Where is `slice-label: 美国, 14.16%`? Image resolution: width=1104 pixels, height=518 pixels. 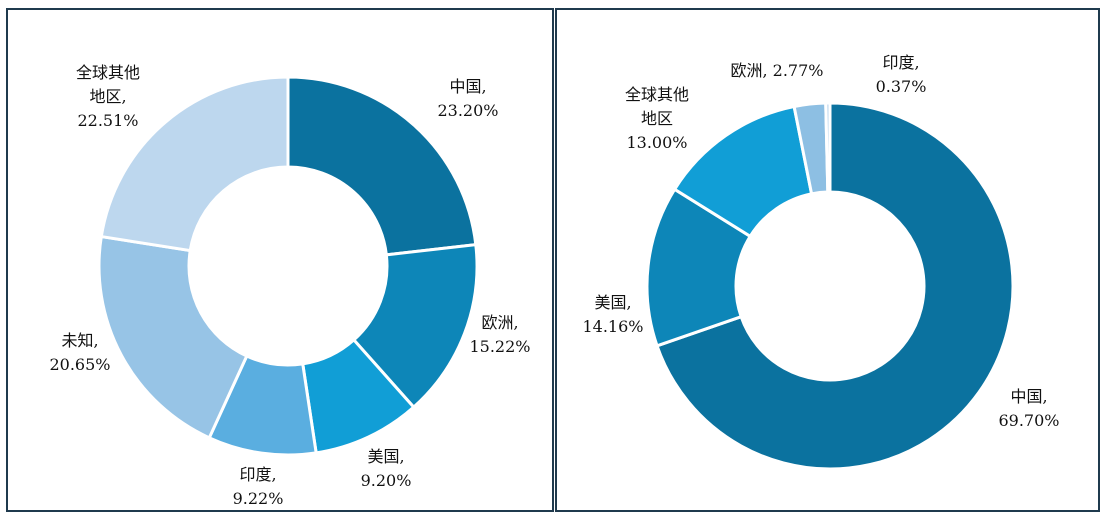
slice-label: 美国, 14.16% is located at coordinates (612, 314).